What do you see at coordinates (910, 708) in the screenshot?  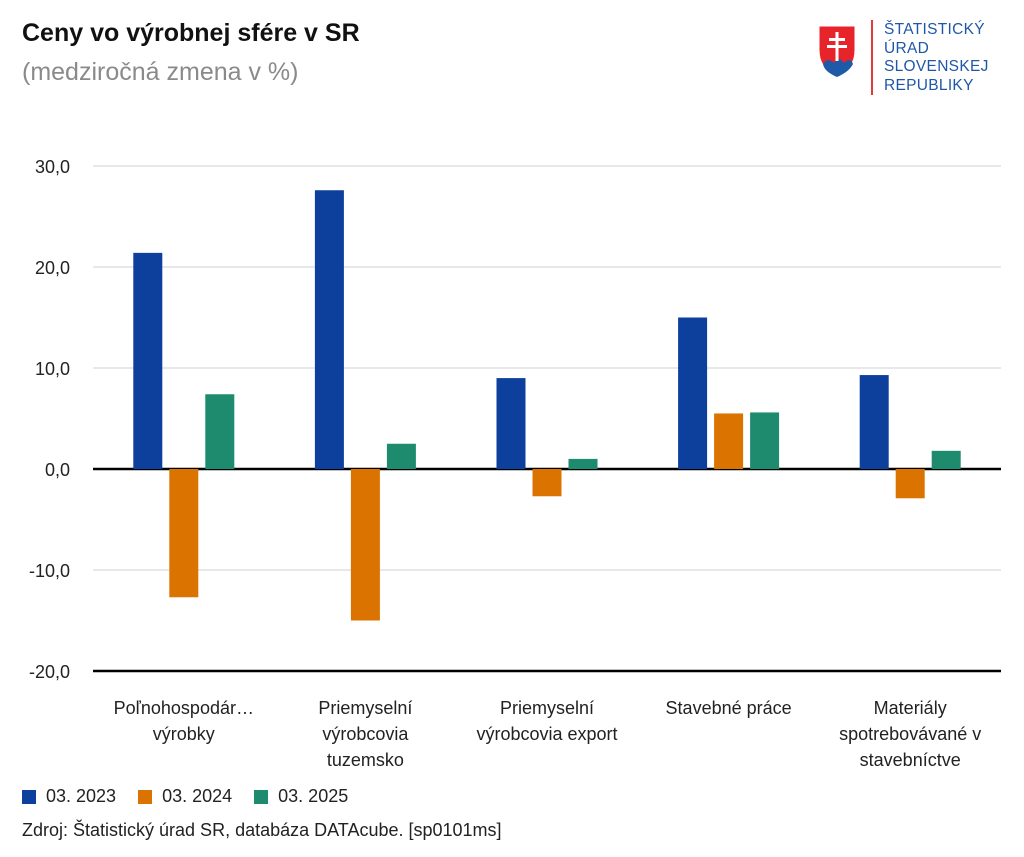 I see `x-tick-label: Materiály` at bounding box center [910, 708].